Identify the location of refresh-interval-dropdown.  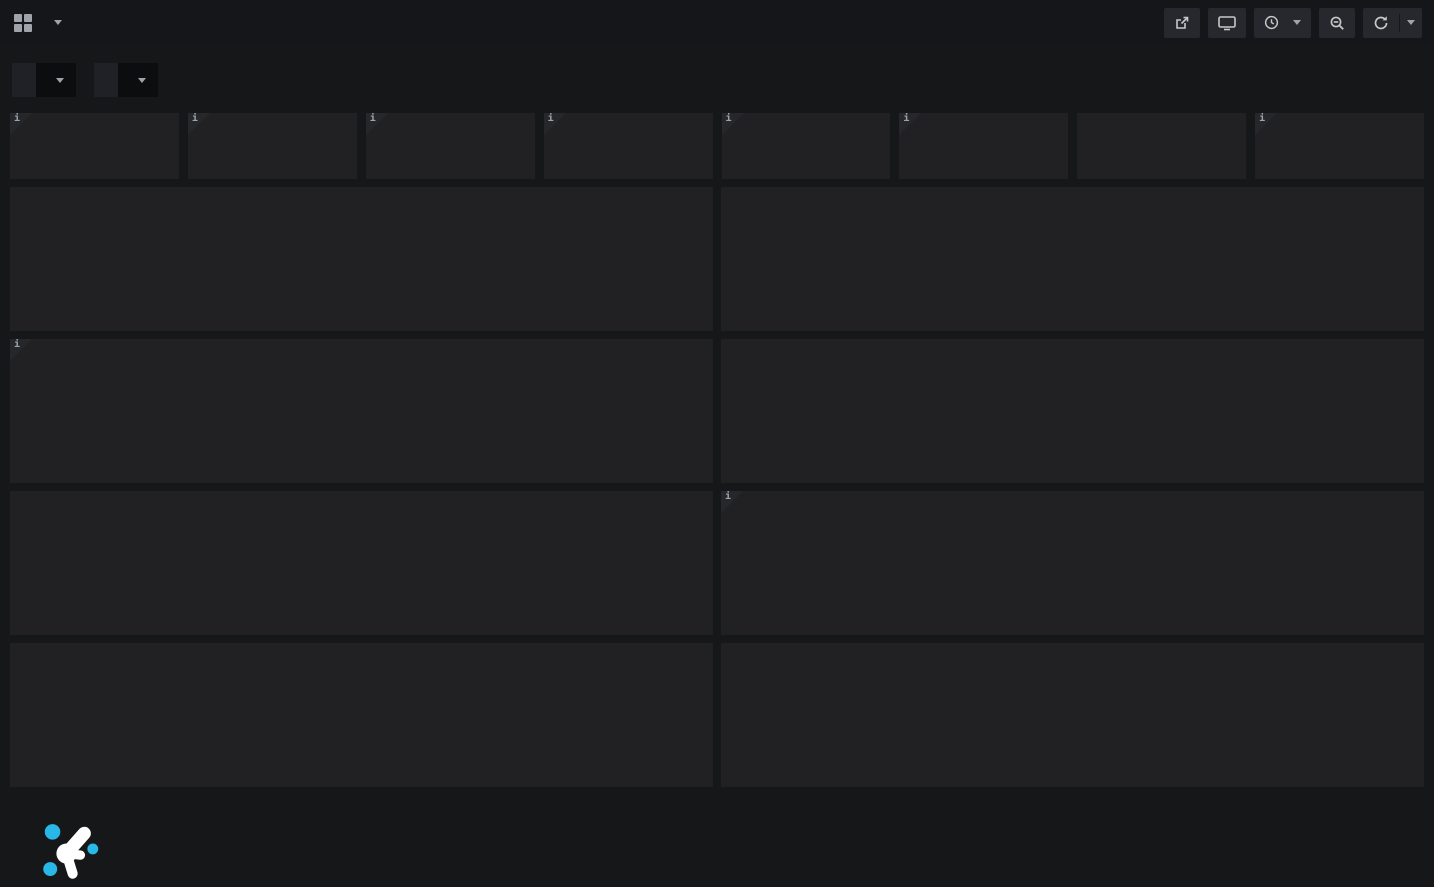
(1411, 23).